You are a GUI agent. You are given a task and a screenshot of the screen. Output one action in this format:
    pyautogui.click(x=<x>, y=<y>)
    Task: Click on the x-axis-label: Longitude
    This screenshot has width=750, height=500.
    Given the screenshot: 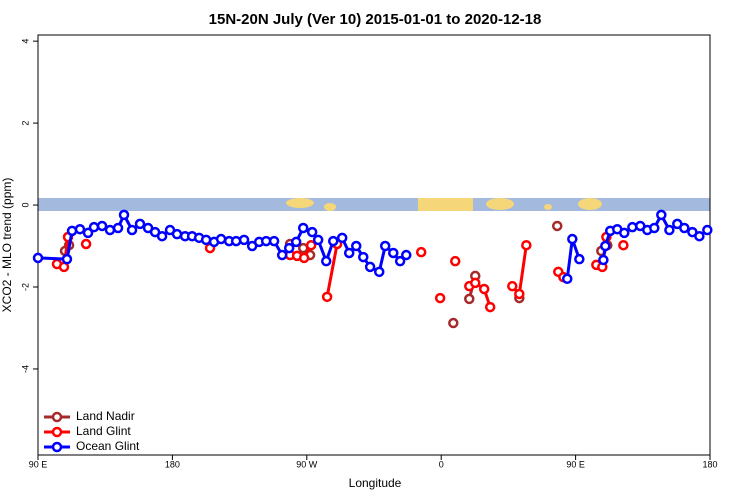 What is the action you would take?
    pyautogui.click(x=375, y=483)
    